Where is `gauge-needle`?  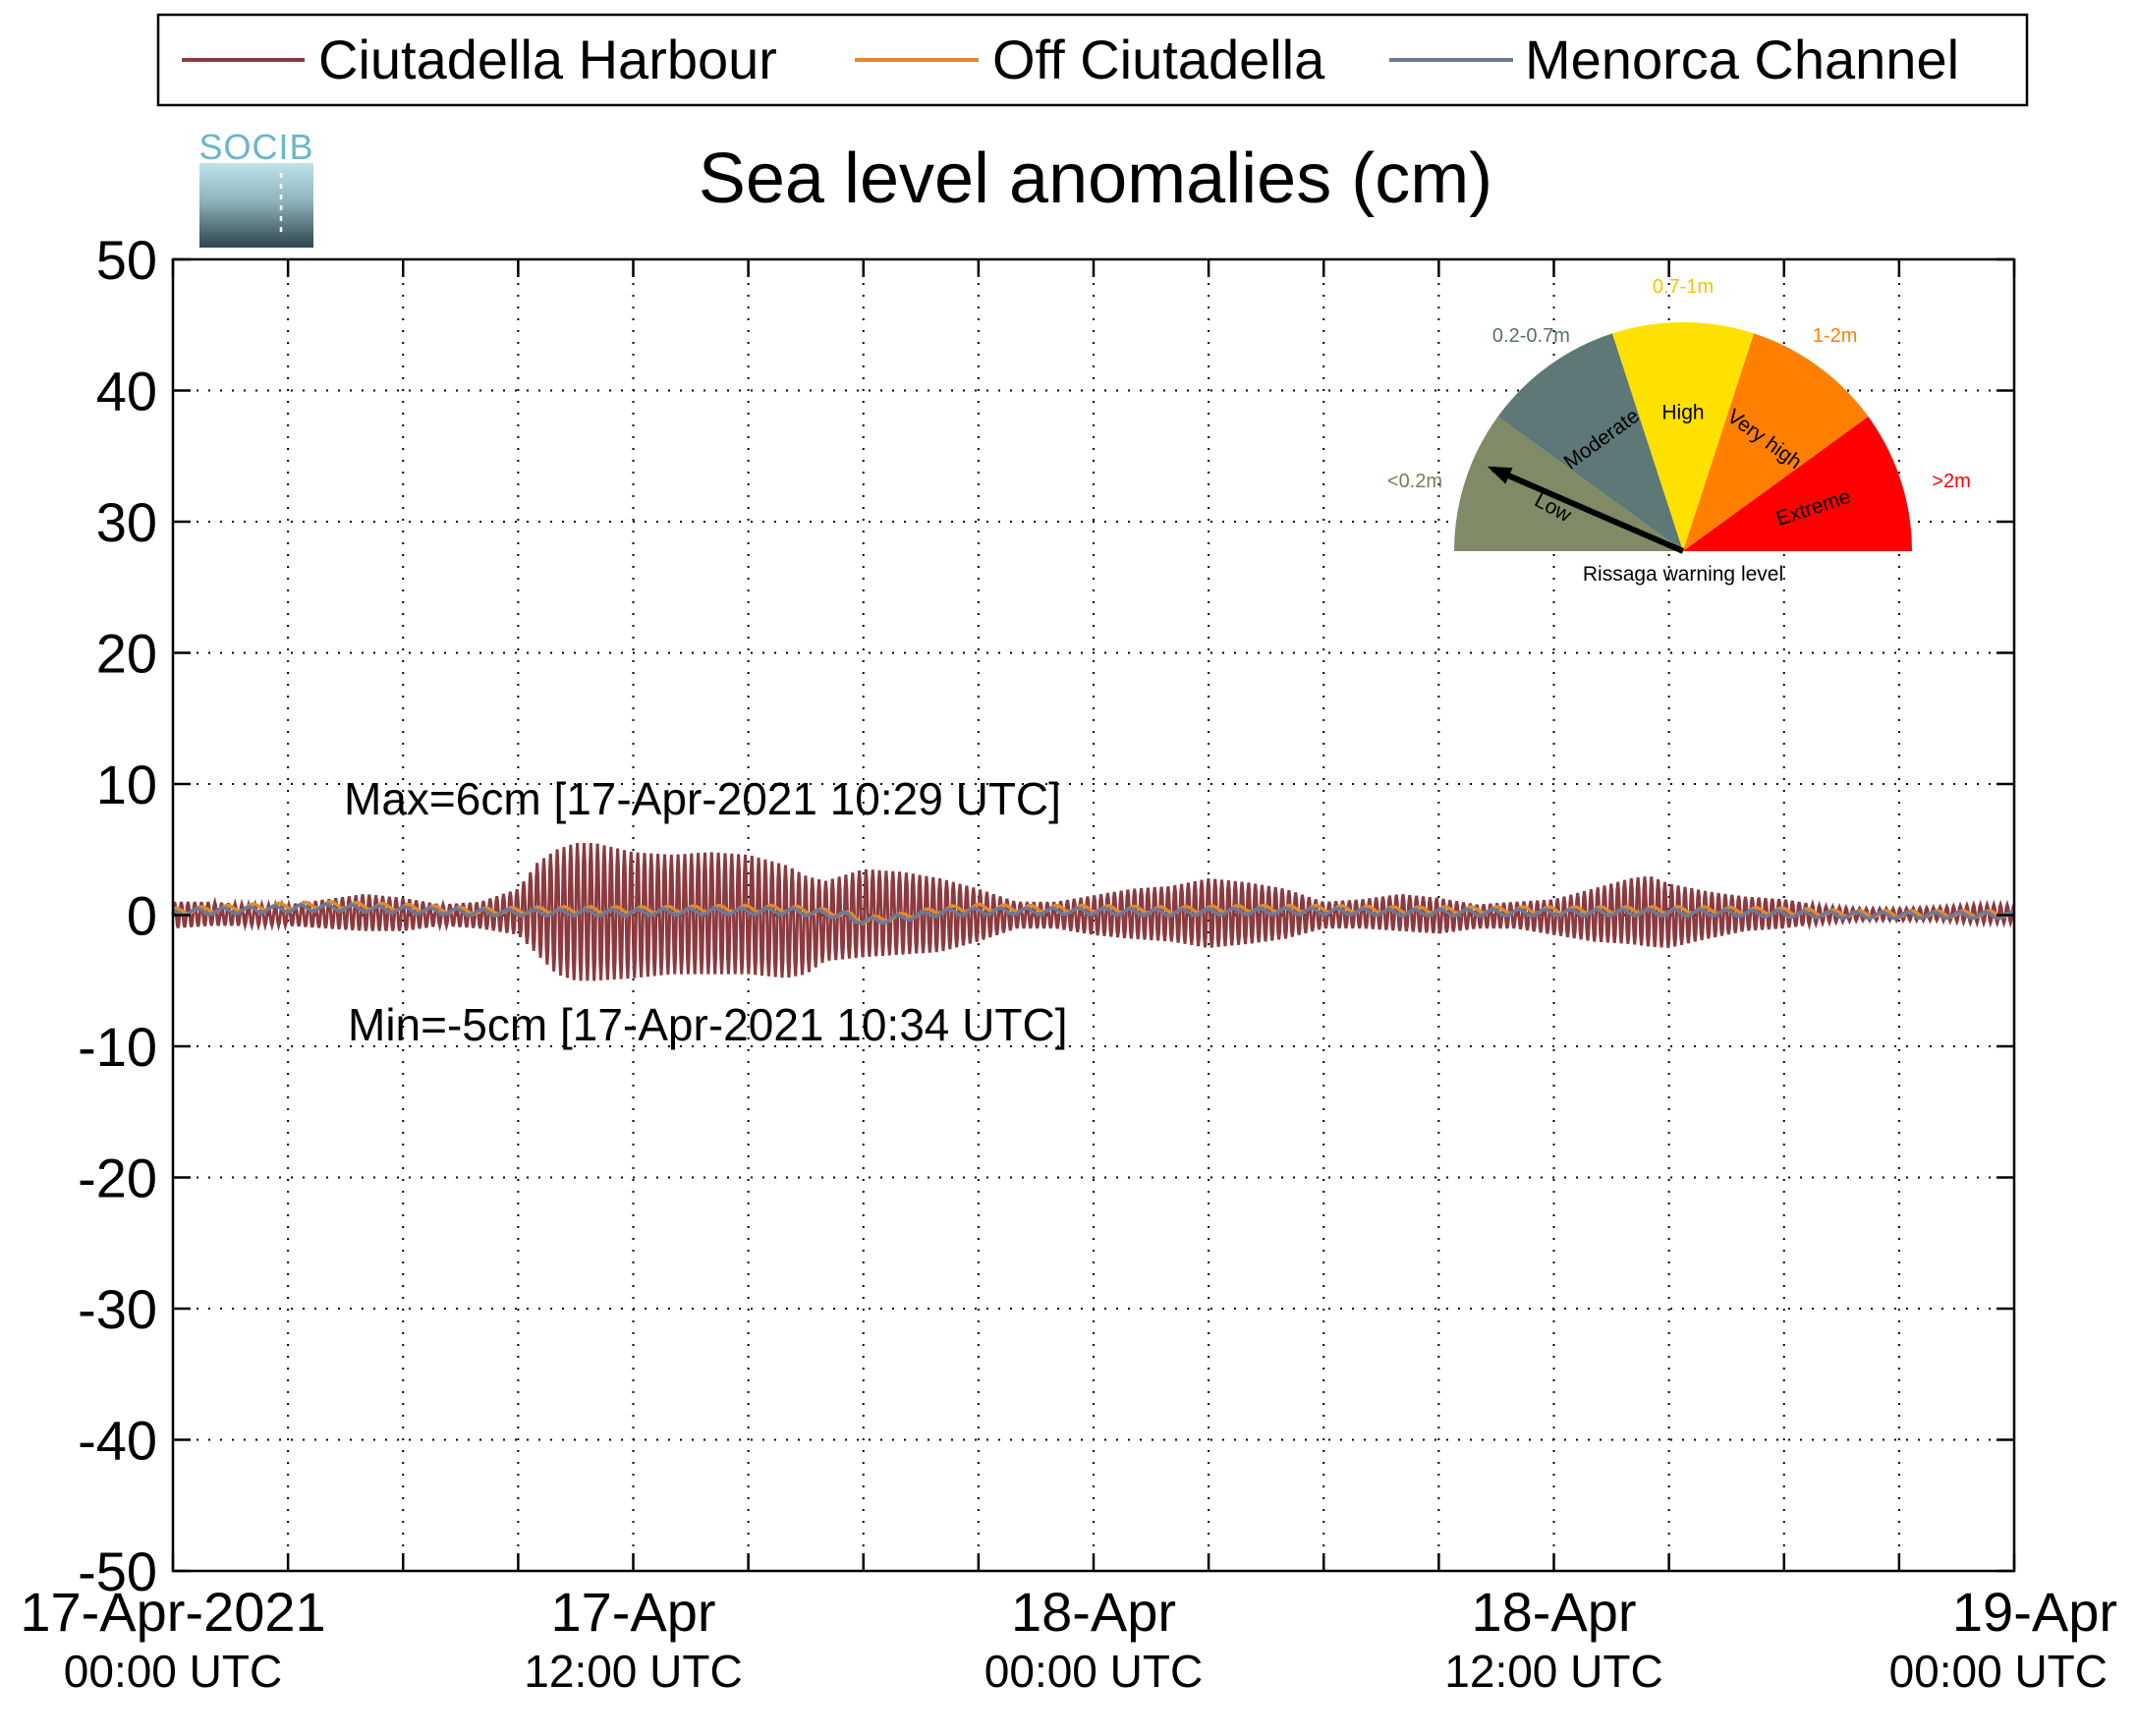
gauge-needle is located at coordinates (1588, 510).